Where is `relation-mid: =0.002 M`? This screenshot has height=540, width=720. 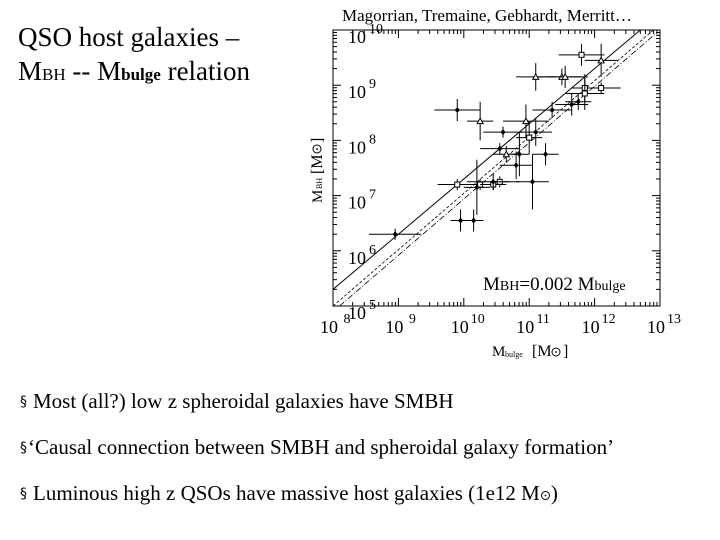 relation-mid: =0.002 M is located at coordinates (557, 284).